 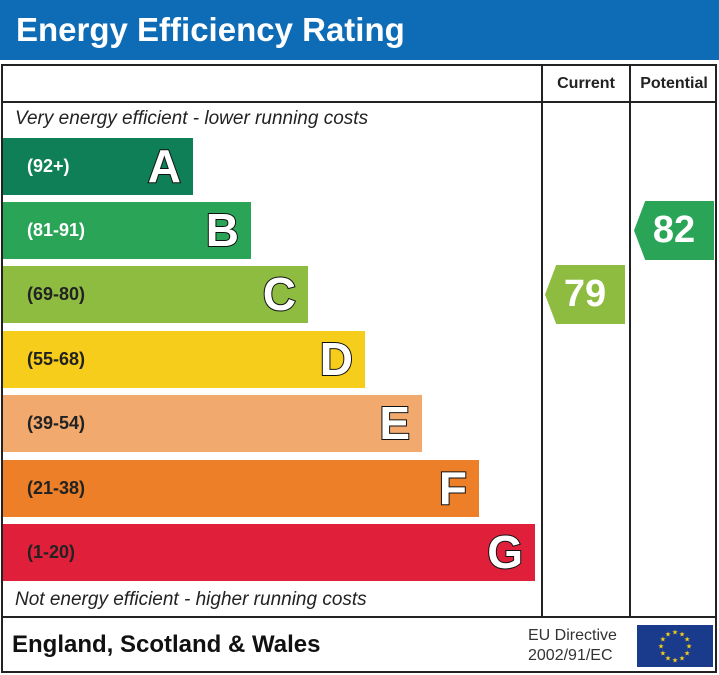 What do you see at coordinates (336, 359) in the screenshot?
I see `band-letter: D` at bounding box center [336, 359].